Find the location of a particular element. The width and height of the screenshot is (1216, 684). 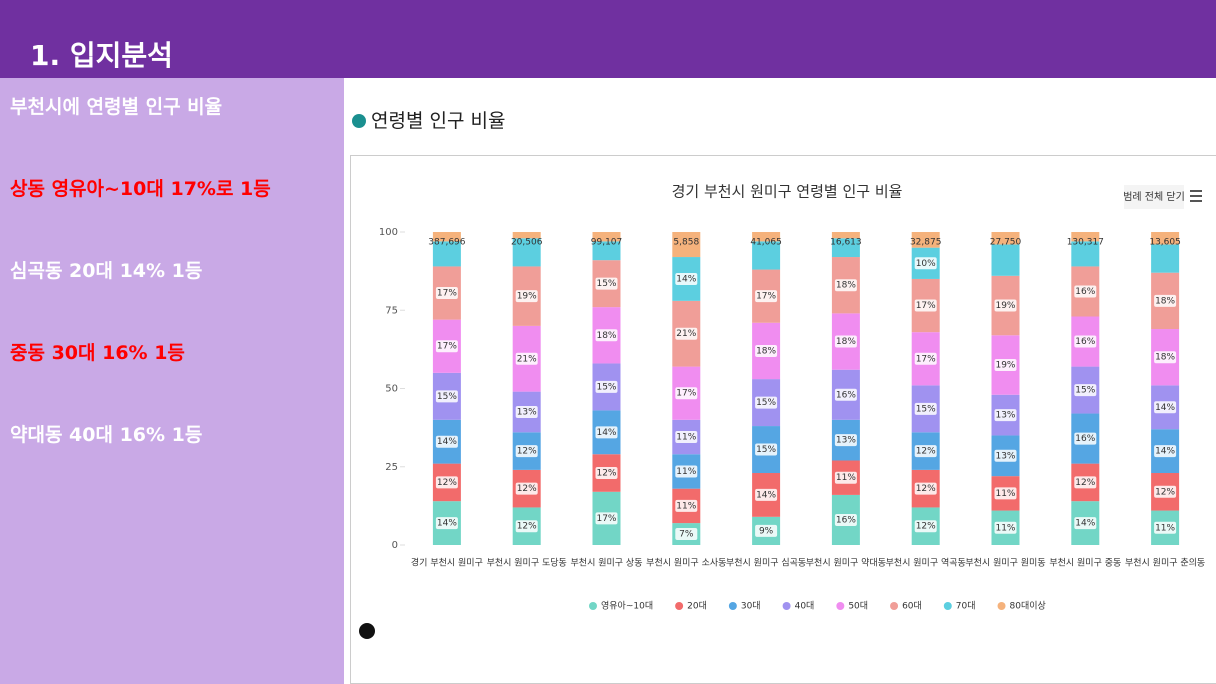

total-label: 130,317 is located at coordinates (1085, 243).